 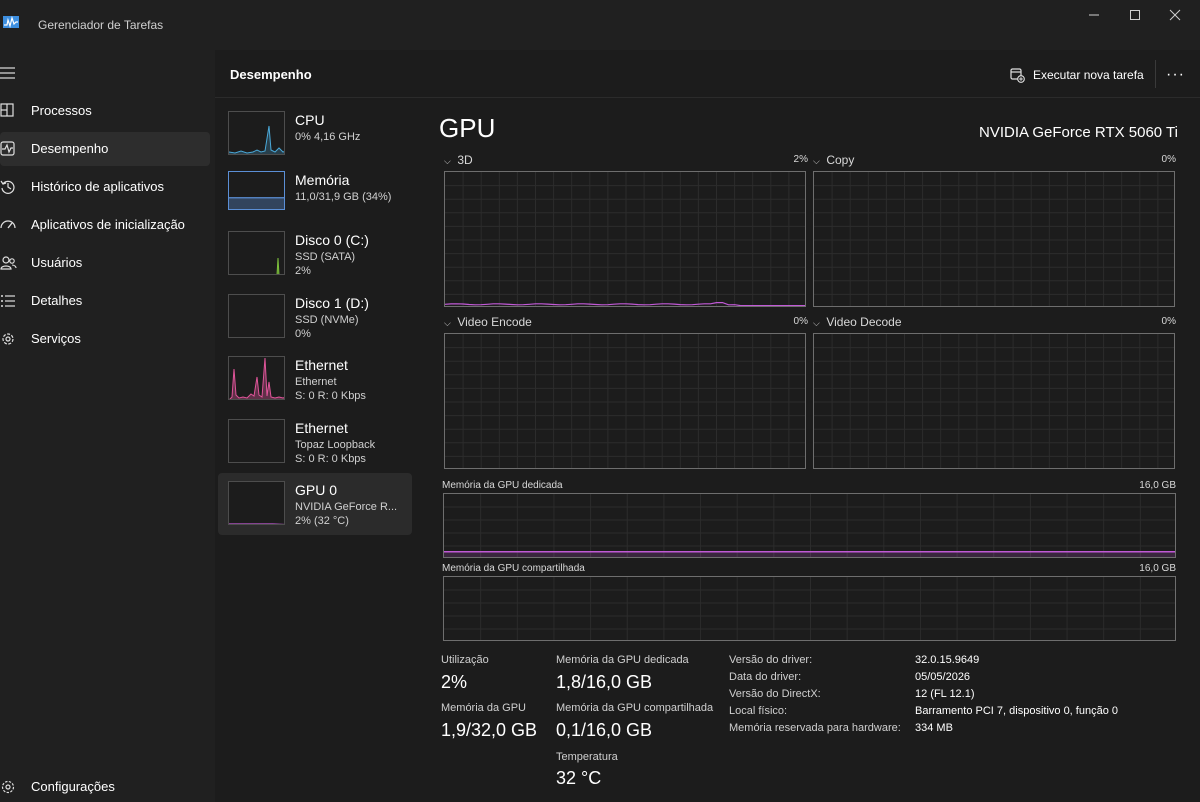 I want to click on device-detail: S: 0 R: 0 Kbps, so click(x=330, y=396).